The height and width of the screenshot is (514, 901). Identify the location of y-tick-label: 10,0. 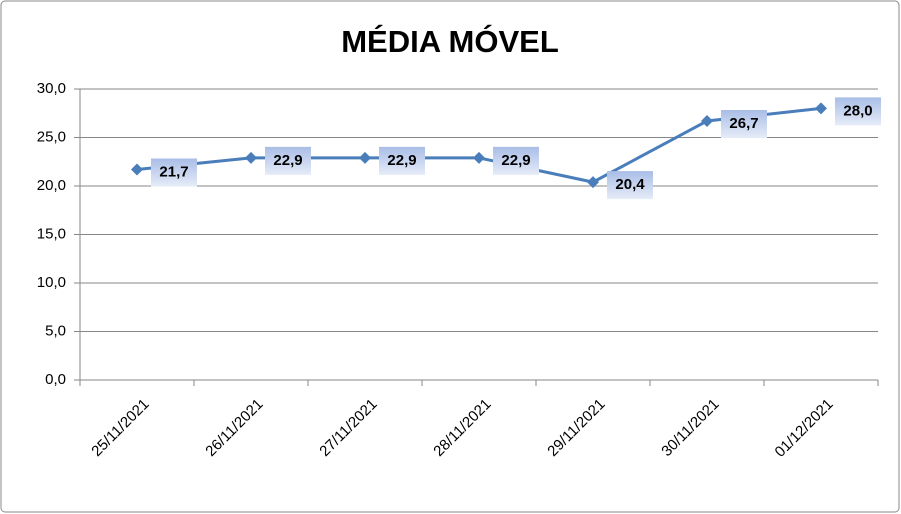
(51, 282).